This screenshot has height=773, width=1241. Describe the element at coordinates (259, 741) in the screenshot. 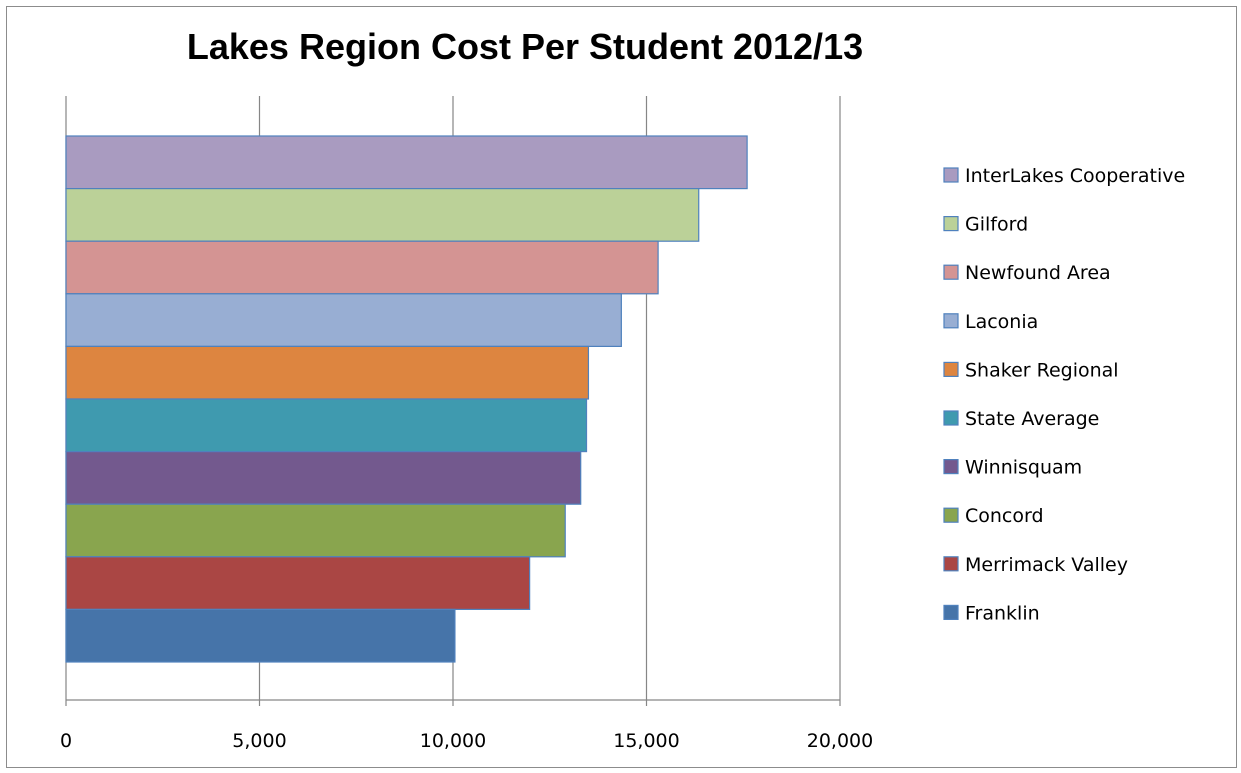

I see `x-tick-label-1: 5,000` at that location.